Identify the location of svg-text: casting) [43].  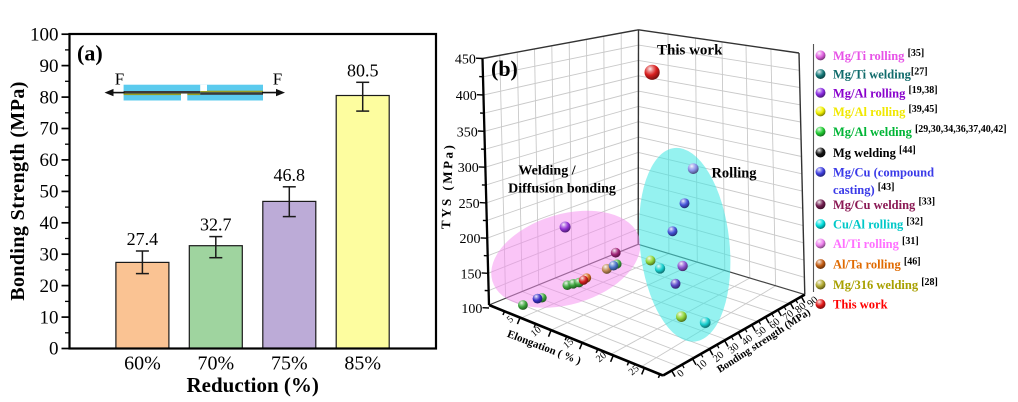
(863, 189).